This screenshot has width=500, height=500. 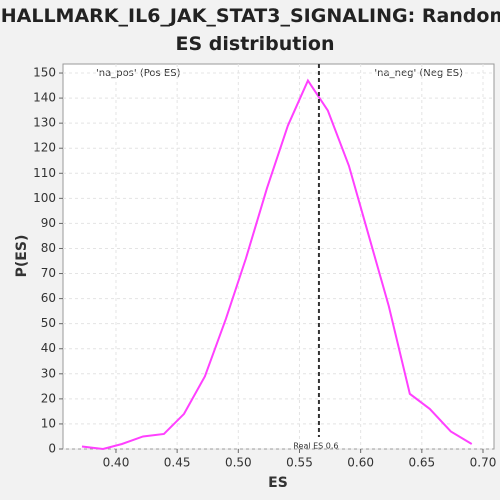 What do you see at coordinates (44, 123) in the screenshot?
I see `y-tick-label: 130` at bounding box center [44, 123].